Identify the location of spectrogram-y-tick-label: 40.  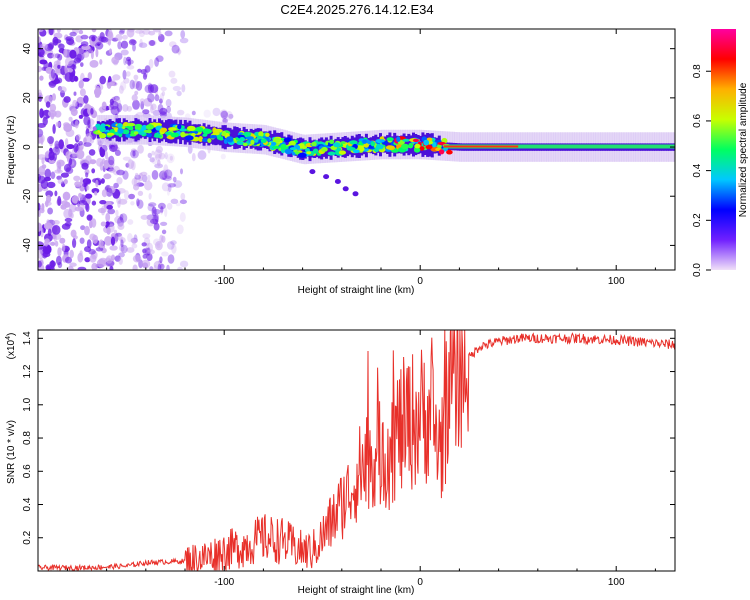
(27, 49).